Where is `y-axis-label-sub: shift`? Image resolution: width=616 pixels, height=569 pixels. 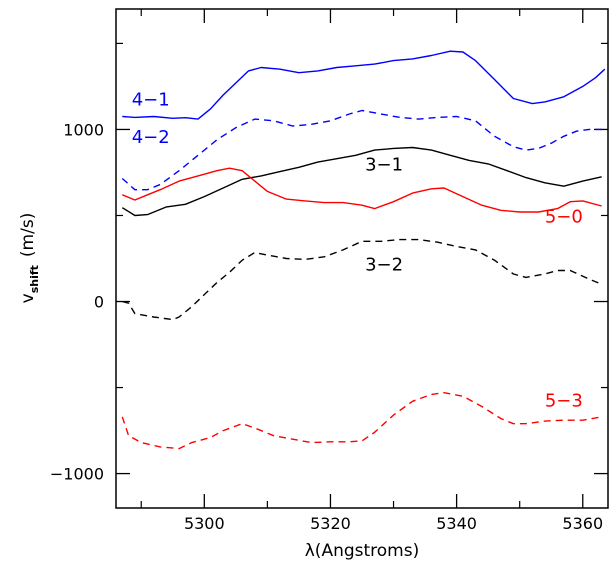
y-axis-label-sub: shift is located at coordinates (34, 279).